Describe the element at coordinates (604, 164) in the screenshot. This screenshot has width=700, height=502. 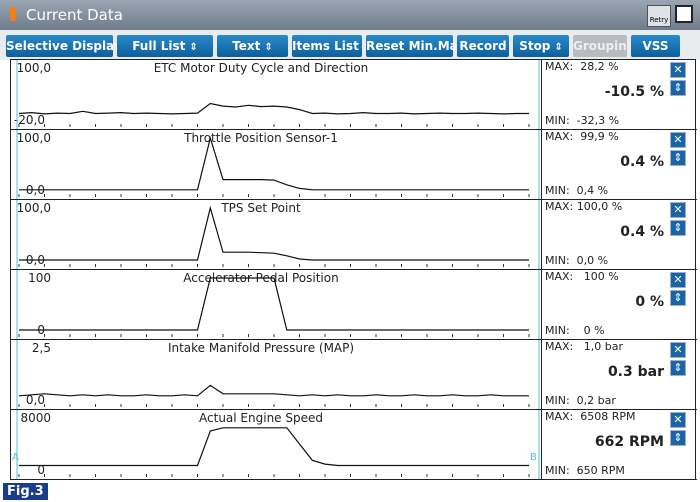
I see `value-info: MAX: 99,9 % 0.4 % MIN: 0,4 %` at that location.